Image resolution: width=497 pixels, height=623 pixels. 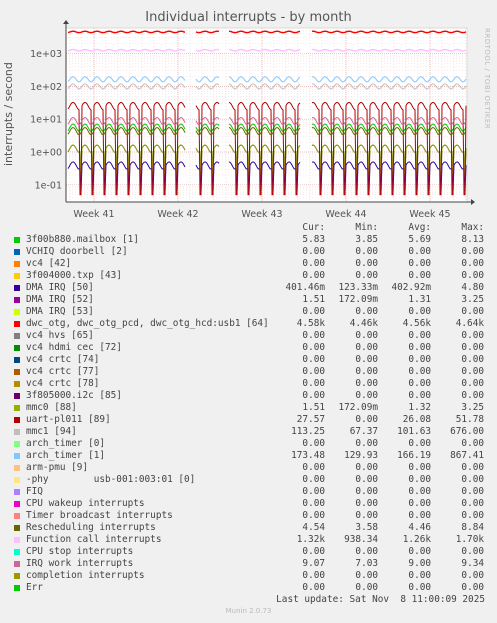 I want to click on legend-avg-value: 1.26k, so click(x=416, y=539).